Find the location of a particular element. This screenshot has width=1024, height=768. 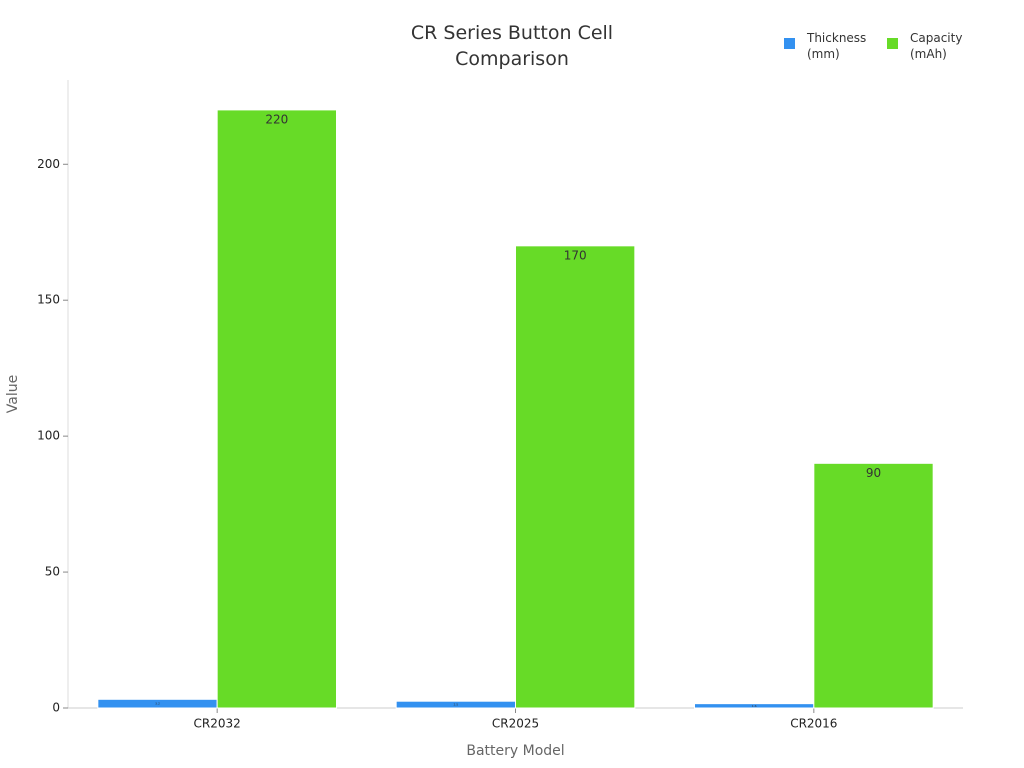

legend-label: Thickness (mm) is located at coordinates (837, 46).